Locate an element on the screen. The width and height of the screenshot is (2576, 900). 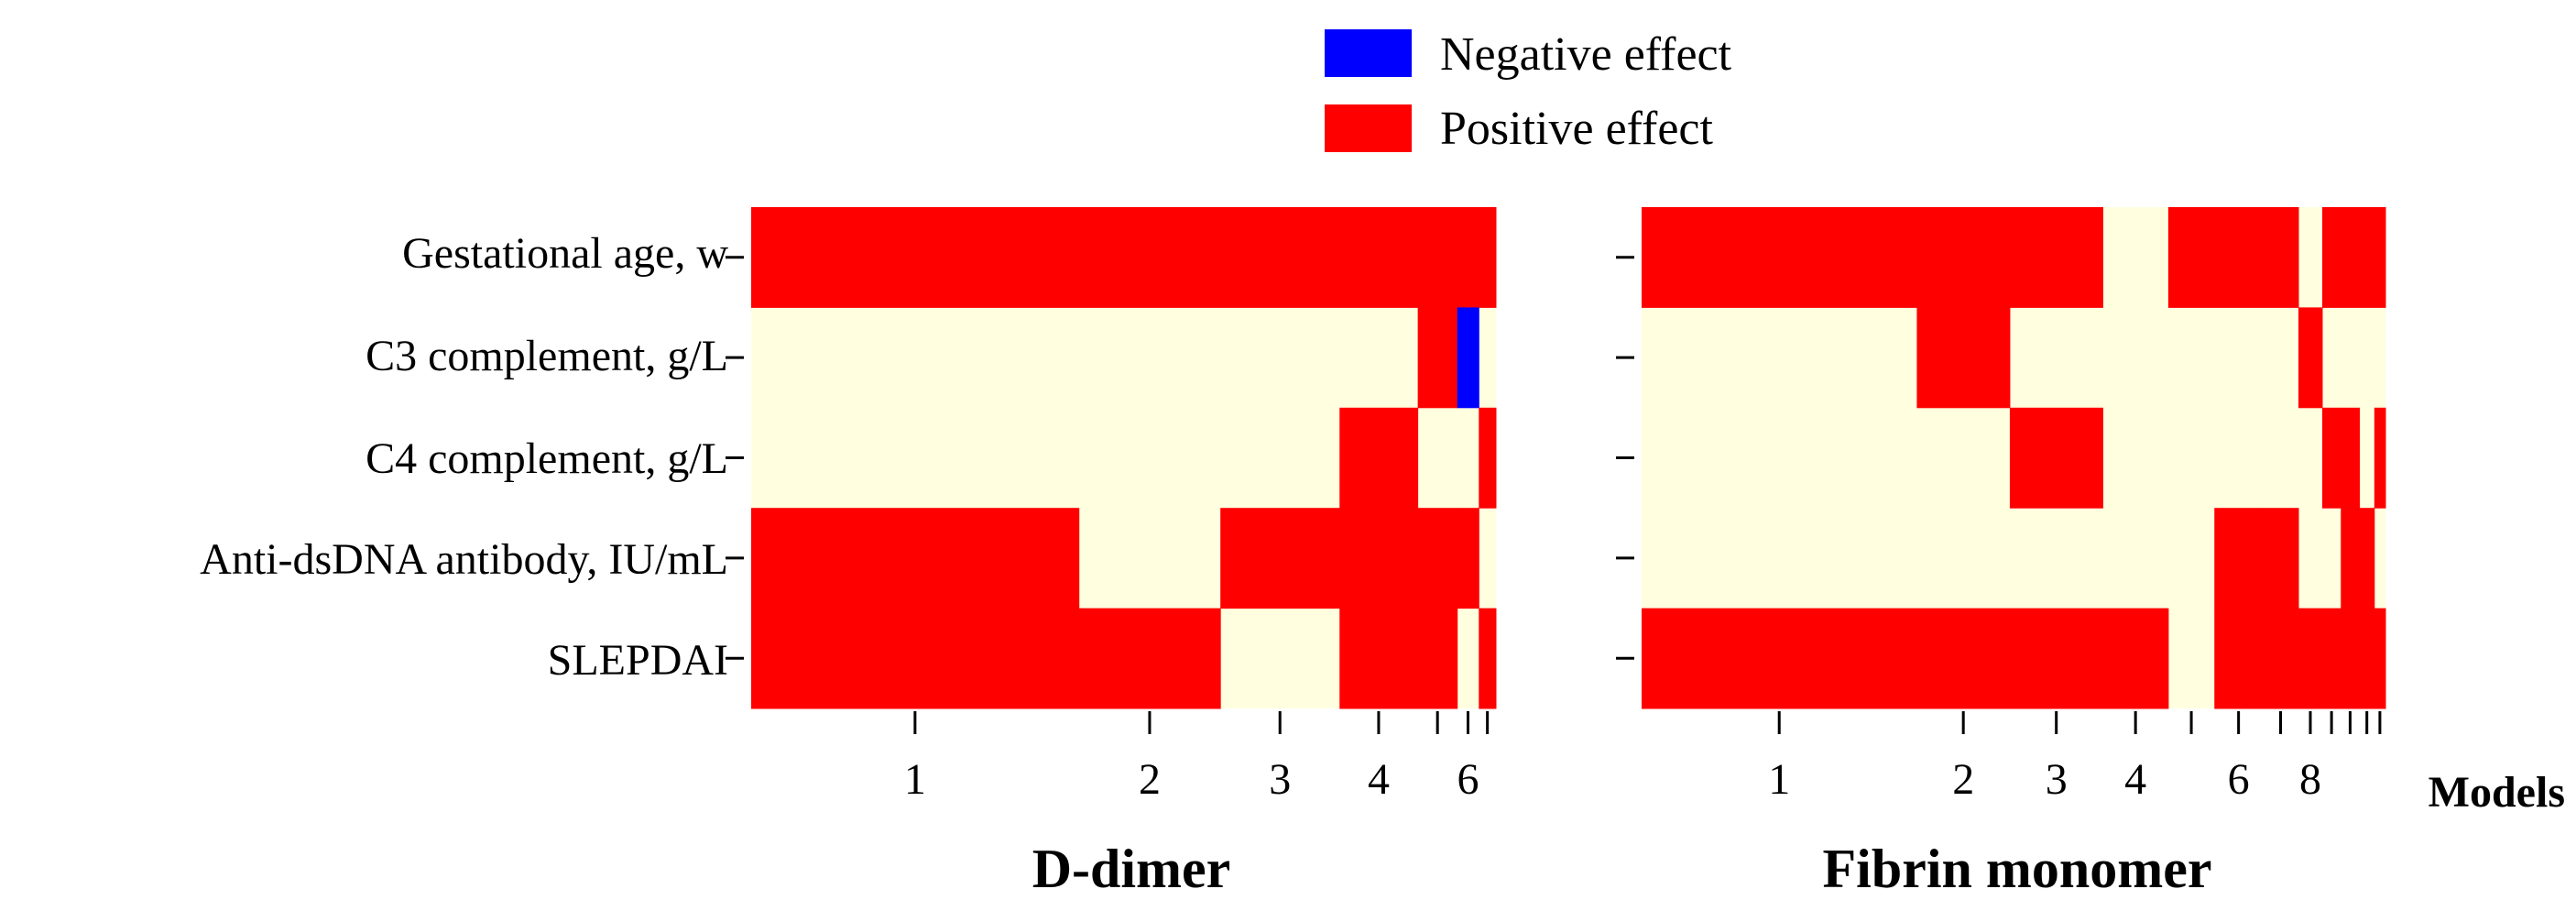
row-label-c3-complement: C3 complement, g/L is located at coordinates (547, 356).